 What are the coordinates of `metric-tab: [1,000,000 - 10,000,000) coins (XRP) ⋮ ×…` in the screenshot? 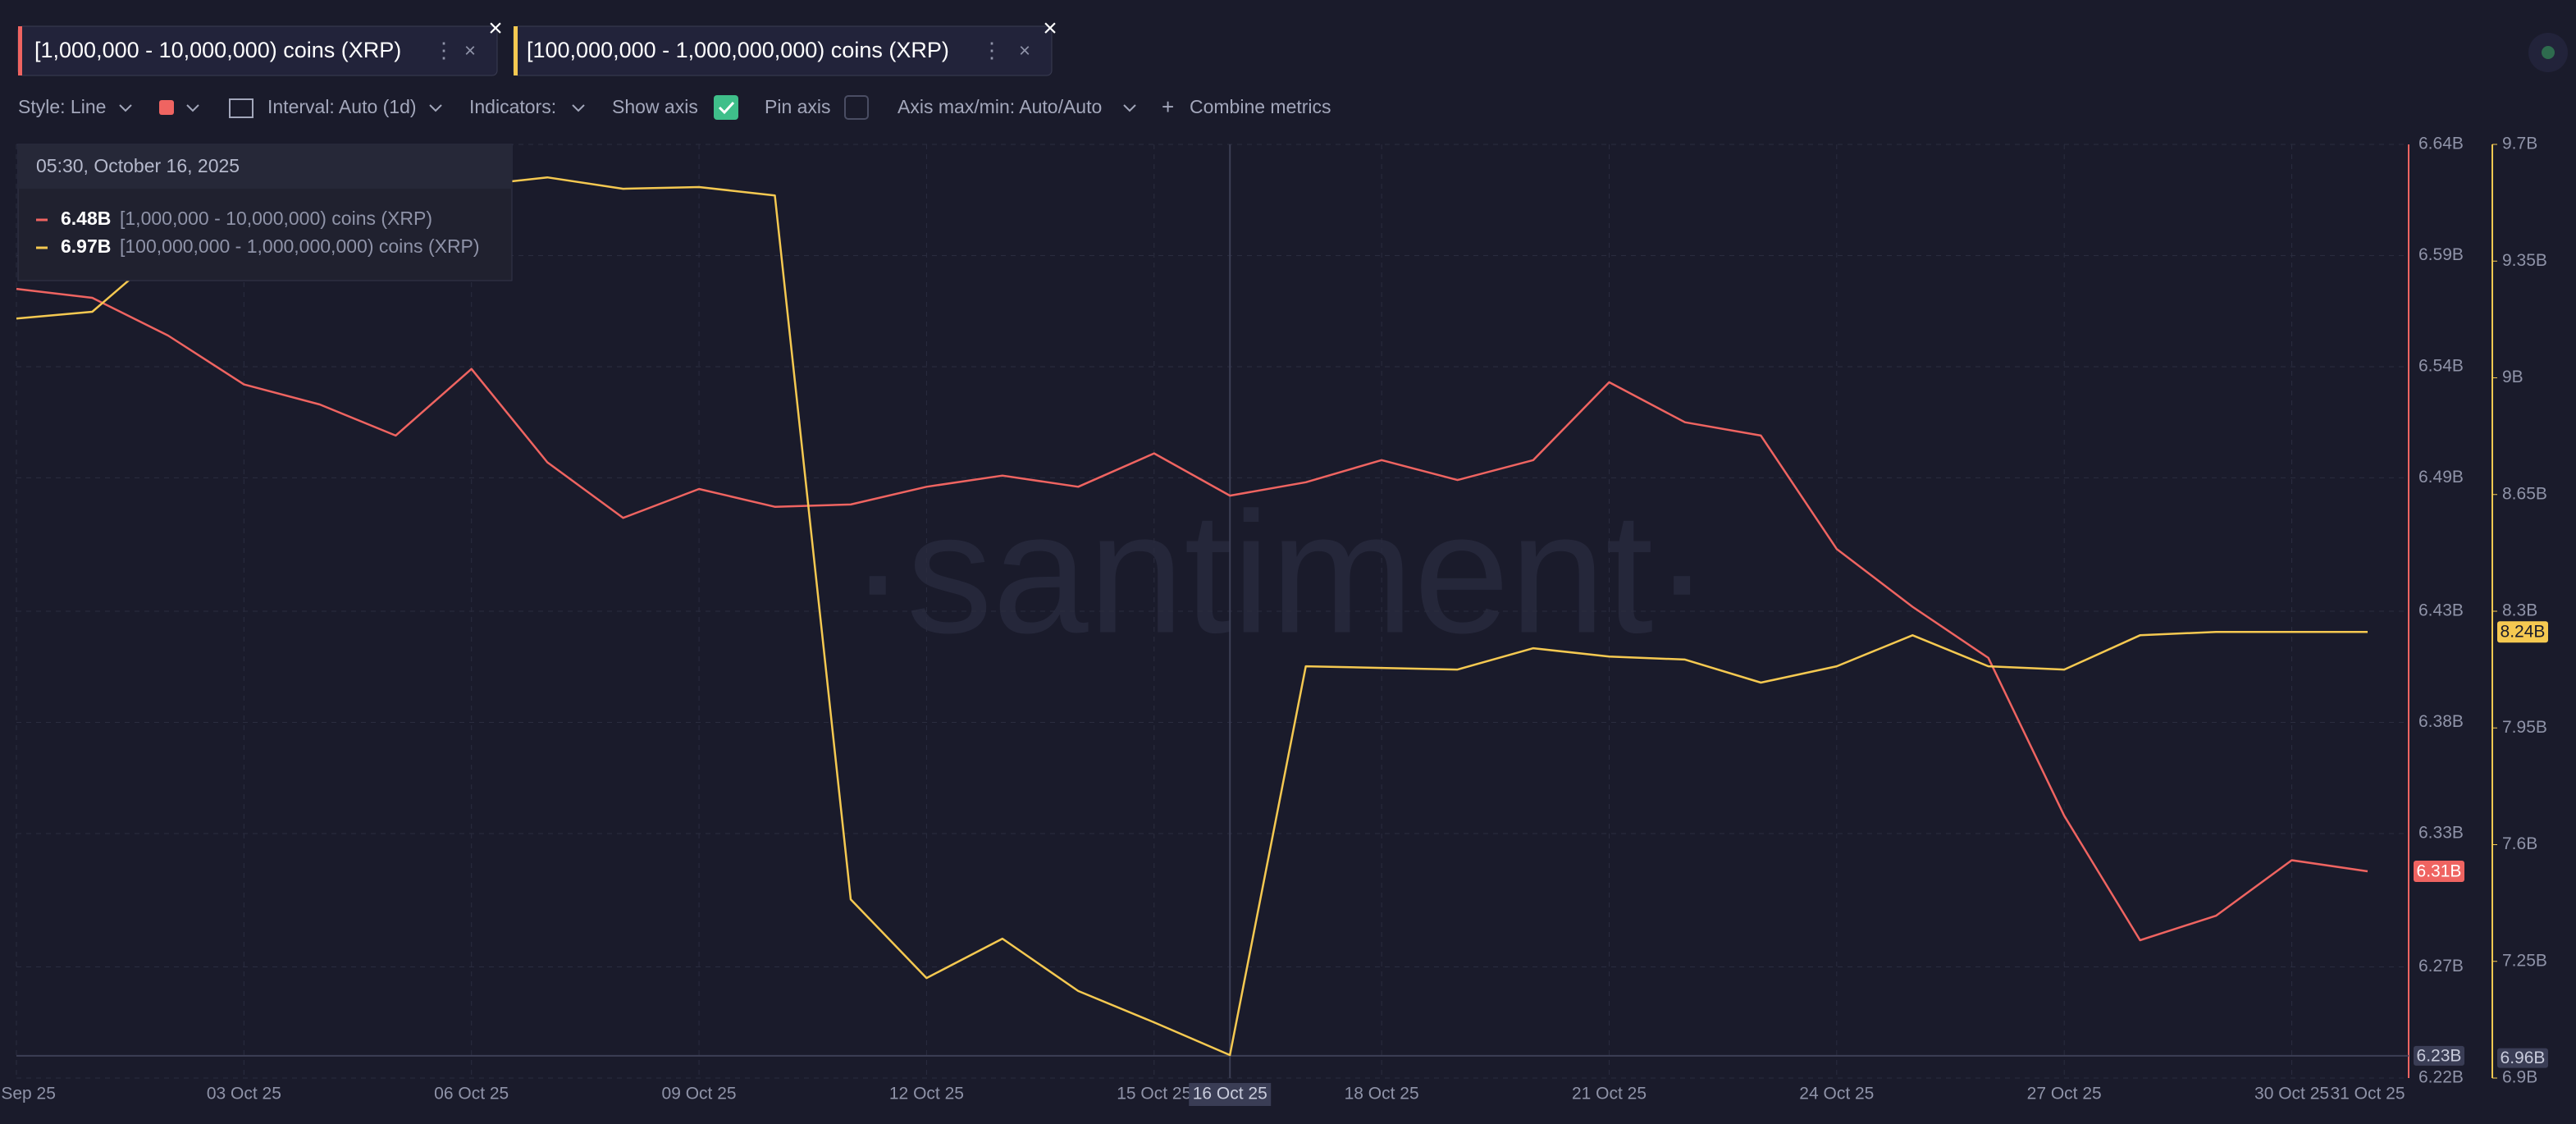 It's located at (260, 45).